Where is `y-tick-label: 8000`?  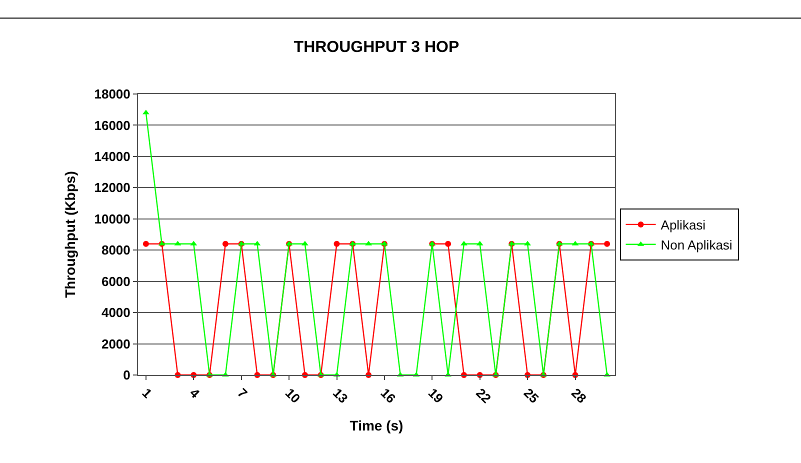
y-tick-label: 8000 is located at coordinates (115, 250).